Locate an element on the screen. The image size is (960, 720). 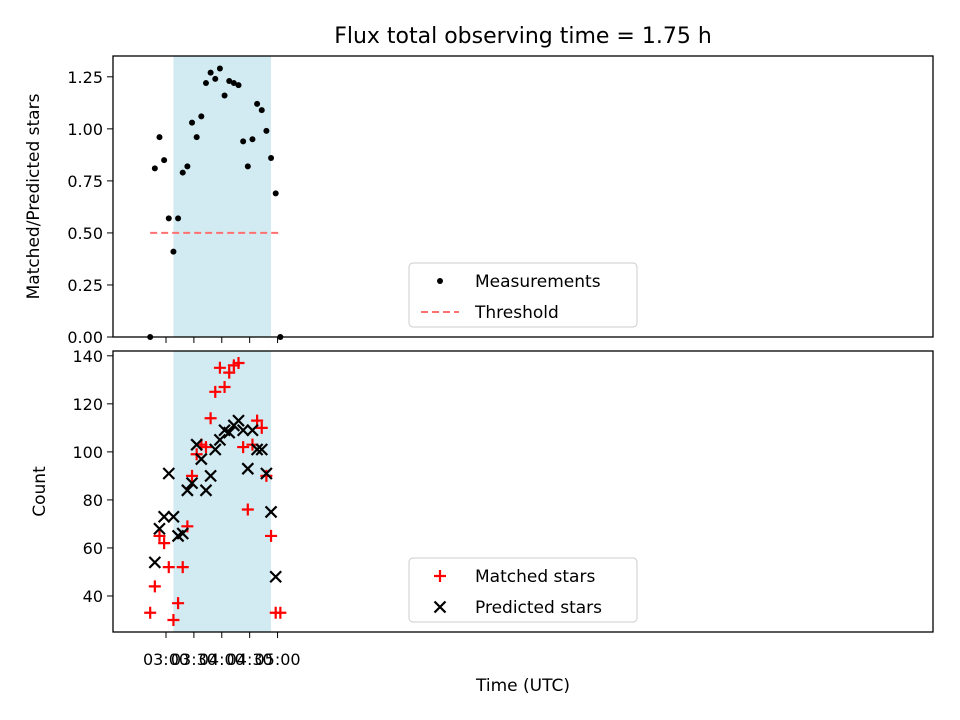
legend-label: Predicted stars is located at coordinates (538, 608).